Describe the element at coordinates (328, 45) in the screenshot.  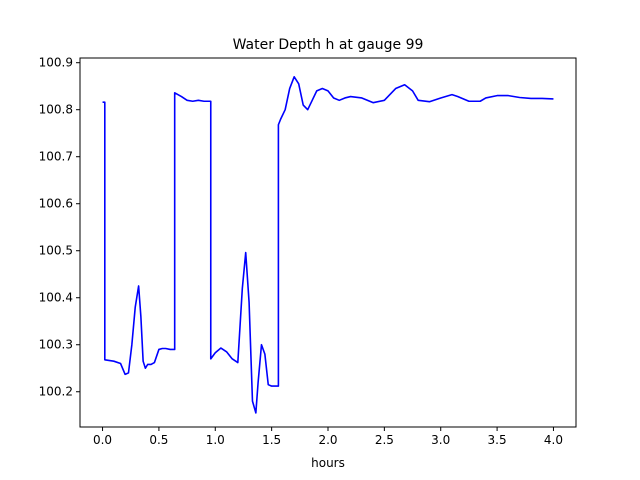
I see `chart-title: Water Depth h at gauge 99` at that location.